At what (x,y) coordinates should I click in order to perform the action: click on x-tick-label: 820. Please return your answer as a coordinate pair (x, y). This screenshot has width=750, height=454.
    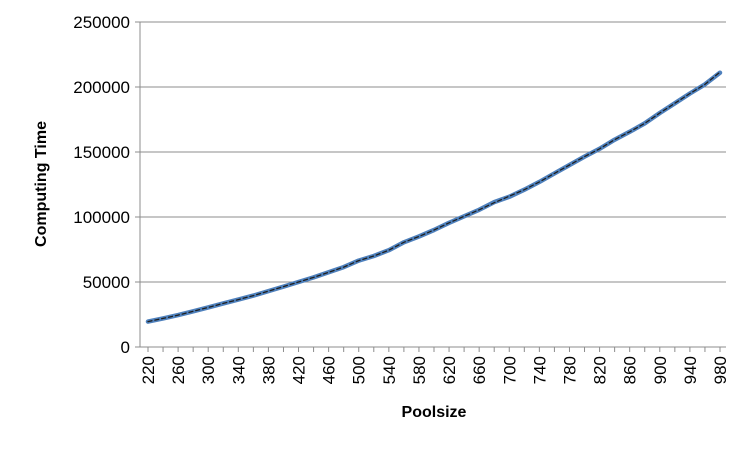
    Looking at the image, I should click on (600, 370).